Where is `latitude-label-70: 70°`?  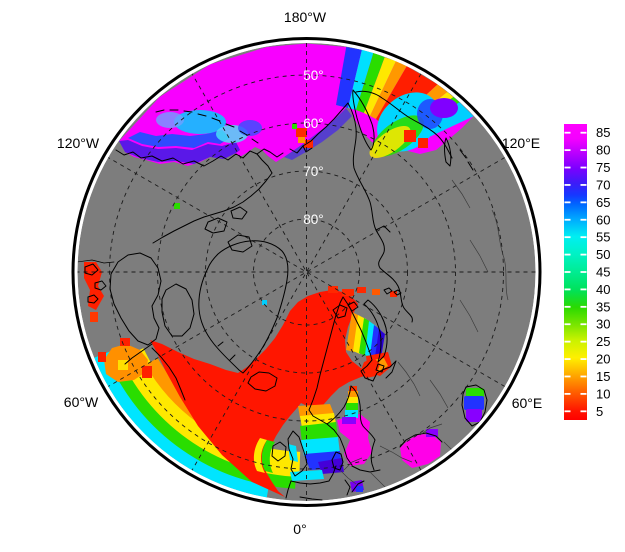
latitude-label-70: 70° is located at coordinates (313, 171).